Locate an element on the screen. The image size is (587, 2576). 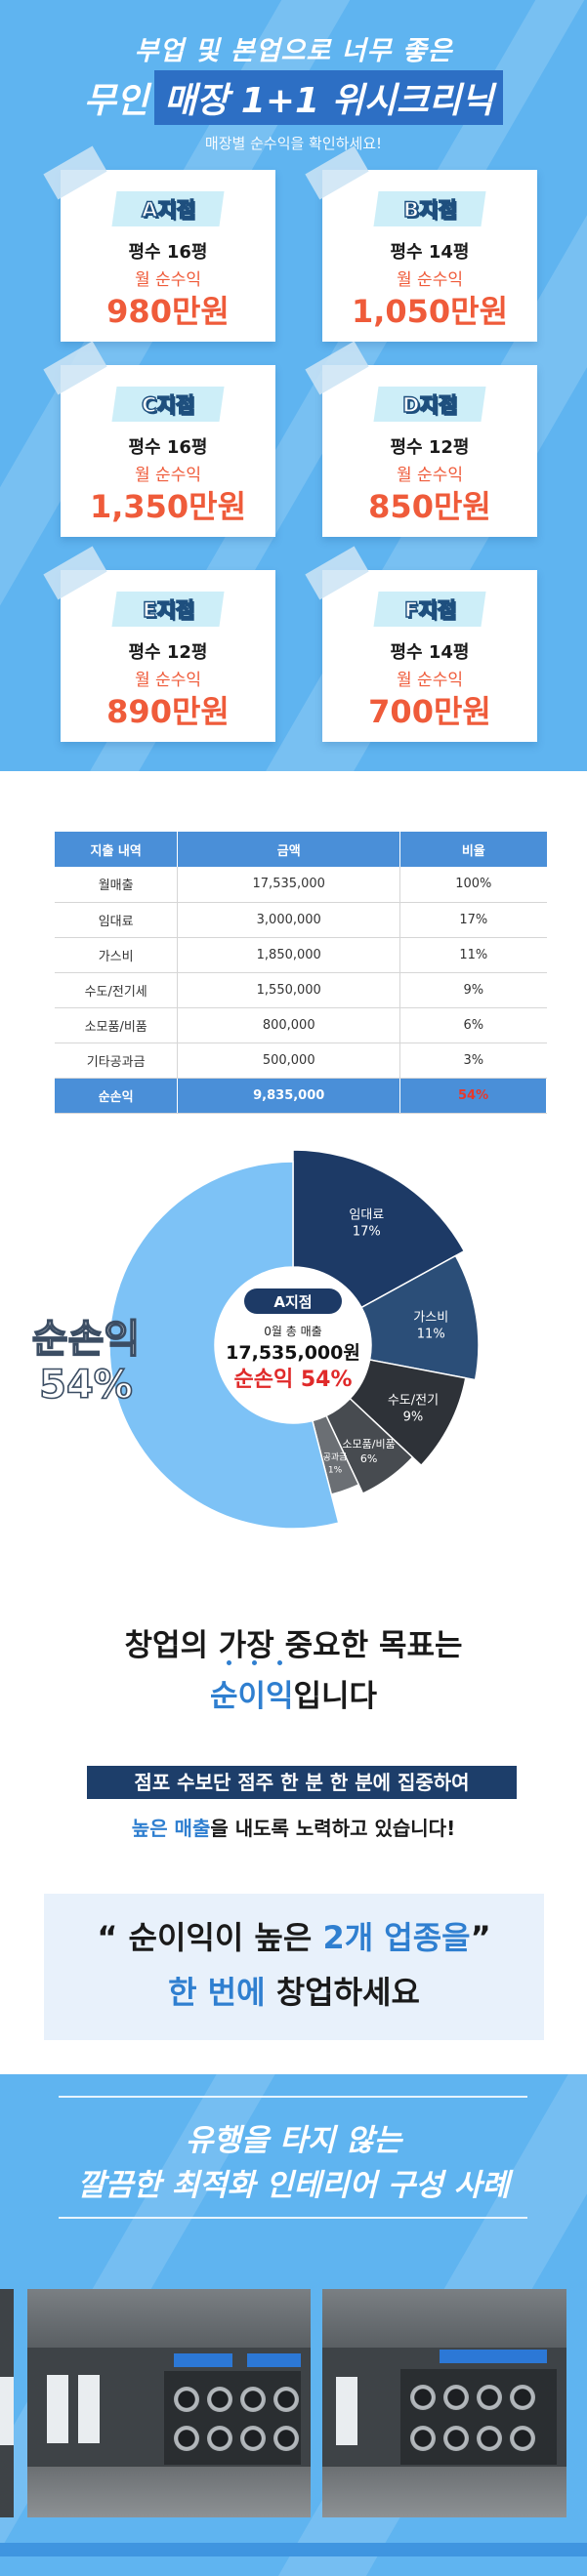
table-row: 임대료 3,000,000 17% is located at coordinates (301, 920).